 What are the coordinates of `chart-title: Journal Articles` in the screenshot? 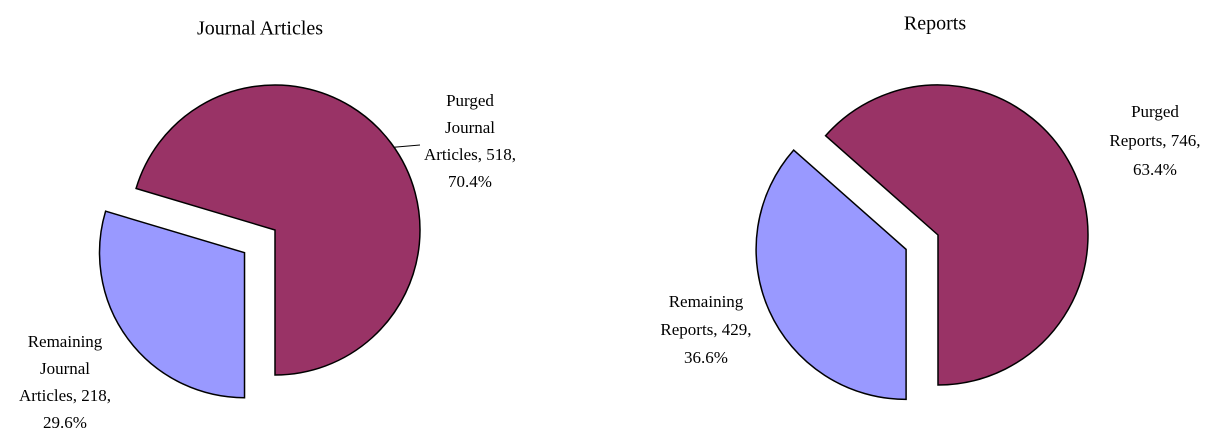 It's located at (260, 29).